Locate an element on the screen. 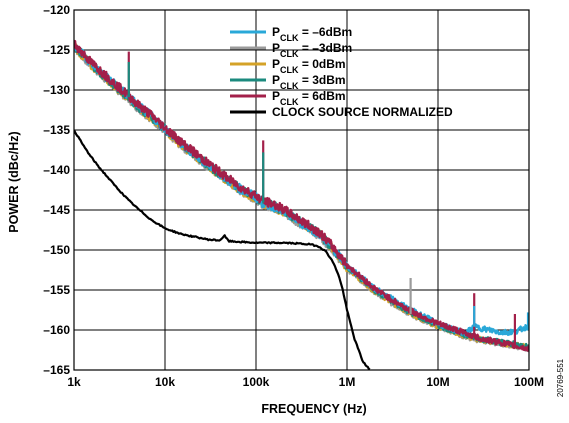 The image size is (569, 423). legend-label-value: = –6dBm is located at coordinates (326, 32).